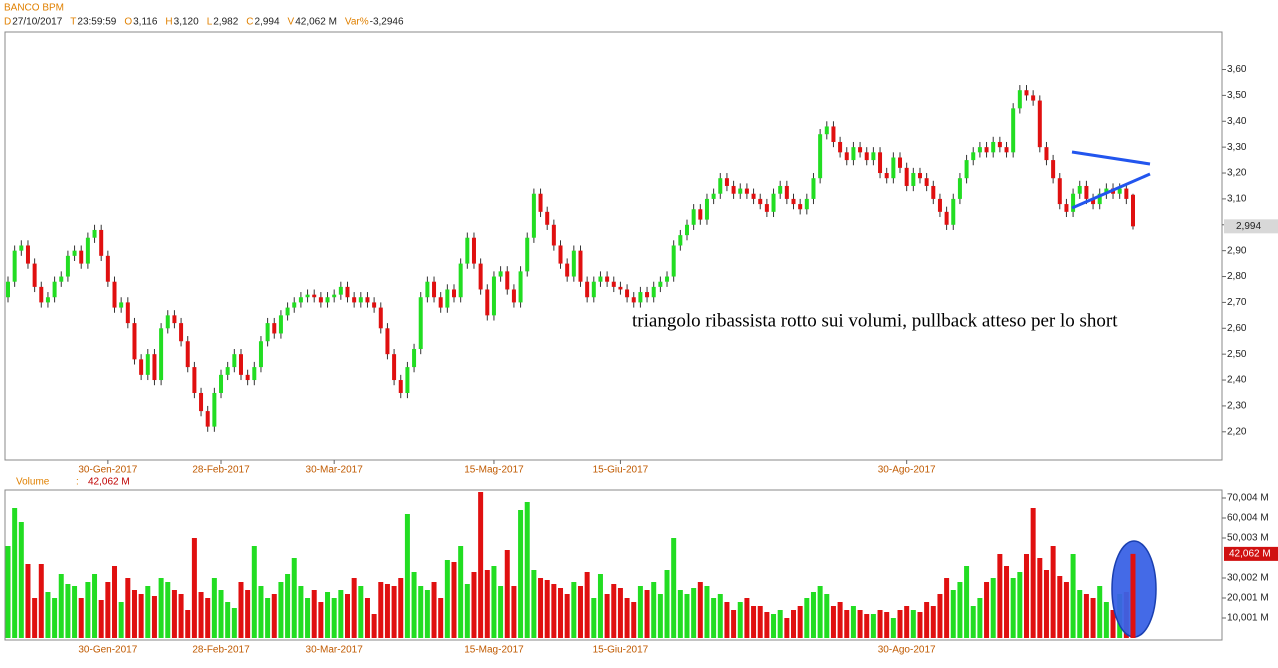  I want to click on x-tick-label: 30-Mar-2017, so click(335, 650).